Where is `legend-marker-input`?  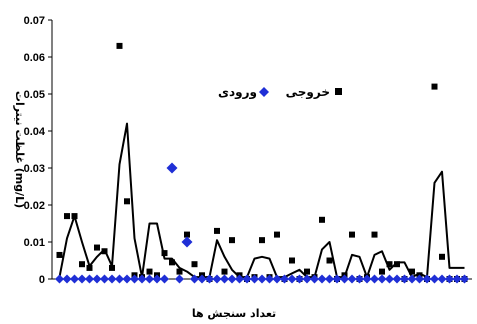 legend-marker-input is located at coordinates (264, 92).